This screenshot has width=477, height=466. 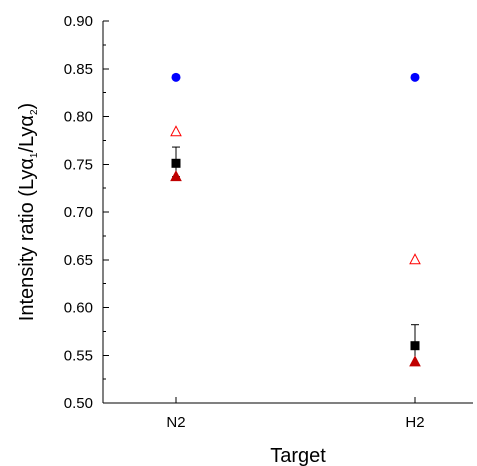 I want to click on y-tick-label: 0.75, so click(x=78, y=164).